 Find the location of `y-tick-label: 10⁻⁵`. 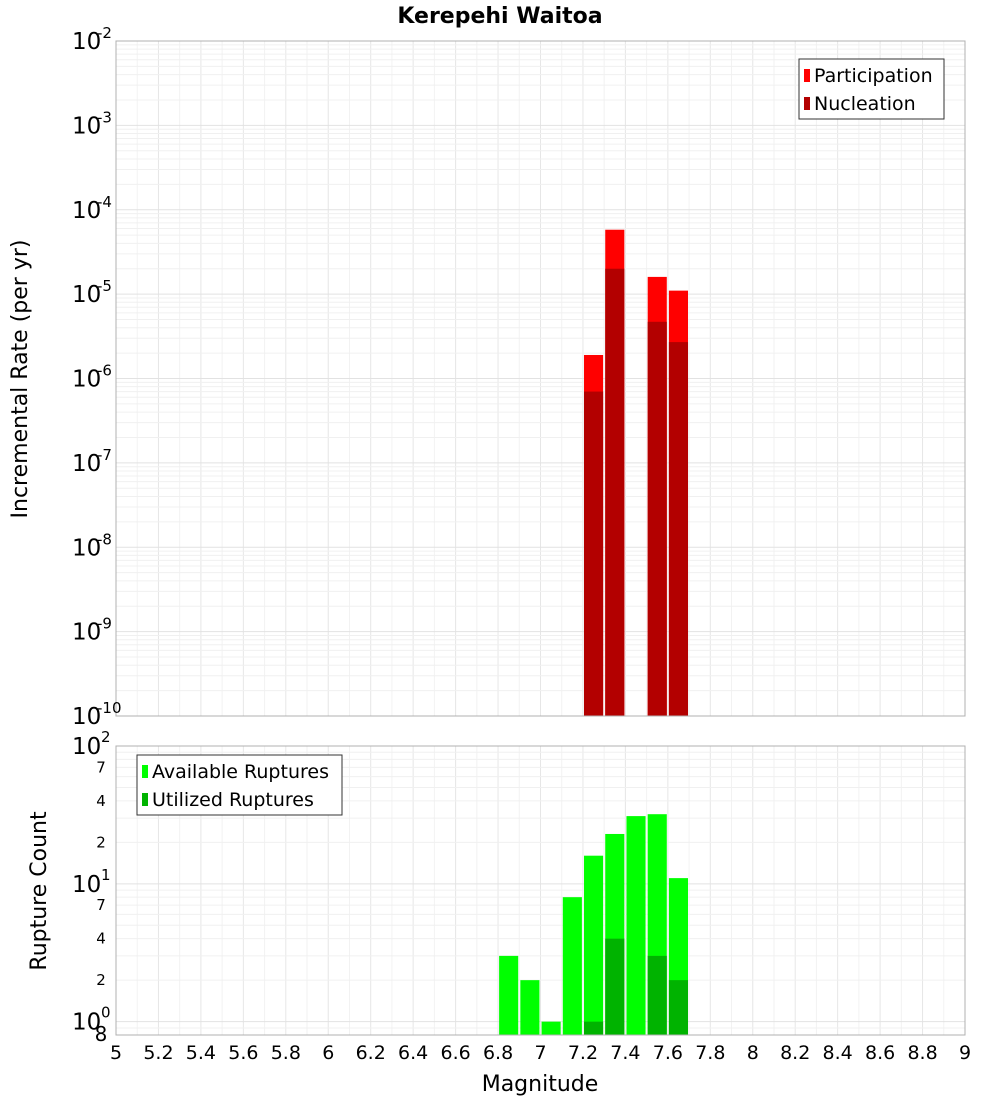

y-tick-label: 10⁻⁵ is located at coordinates (92, 292).